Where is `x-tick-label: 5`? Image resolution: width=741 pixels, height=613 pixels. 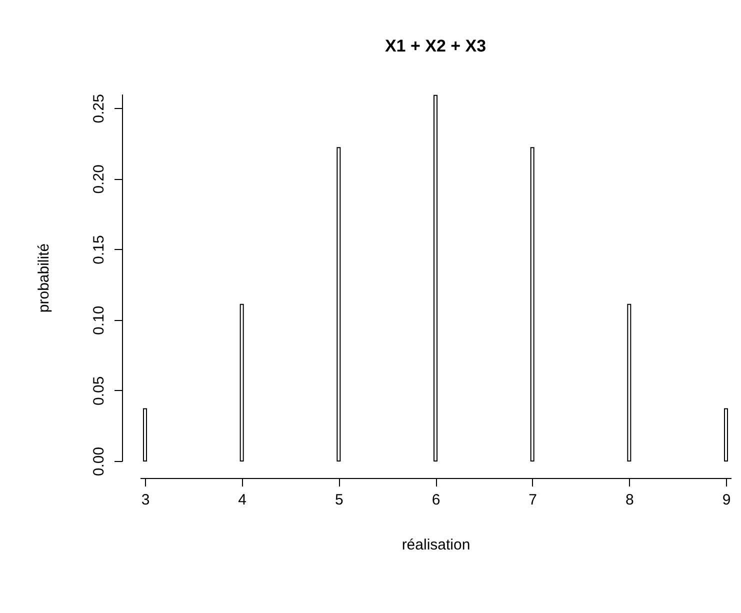 x-tick-label: 5 is located at coordinates (339, 500).